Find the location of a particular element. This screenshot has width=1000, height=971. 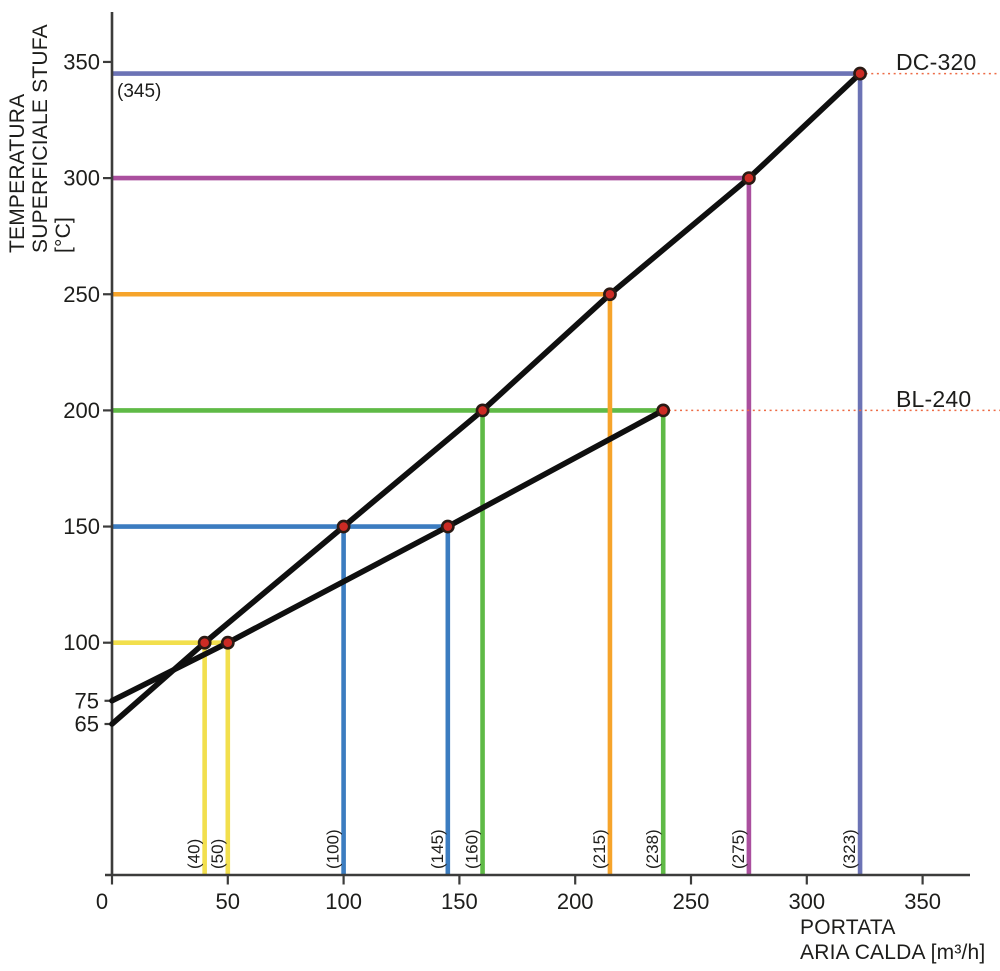

y-tick-label-350: 350 is located at coordinates (81, 61).